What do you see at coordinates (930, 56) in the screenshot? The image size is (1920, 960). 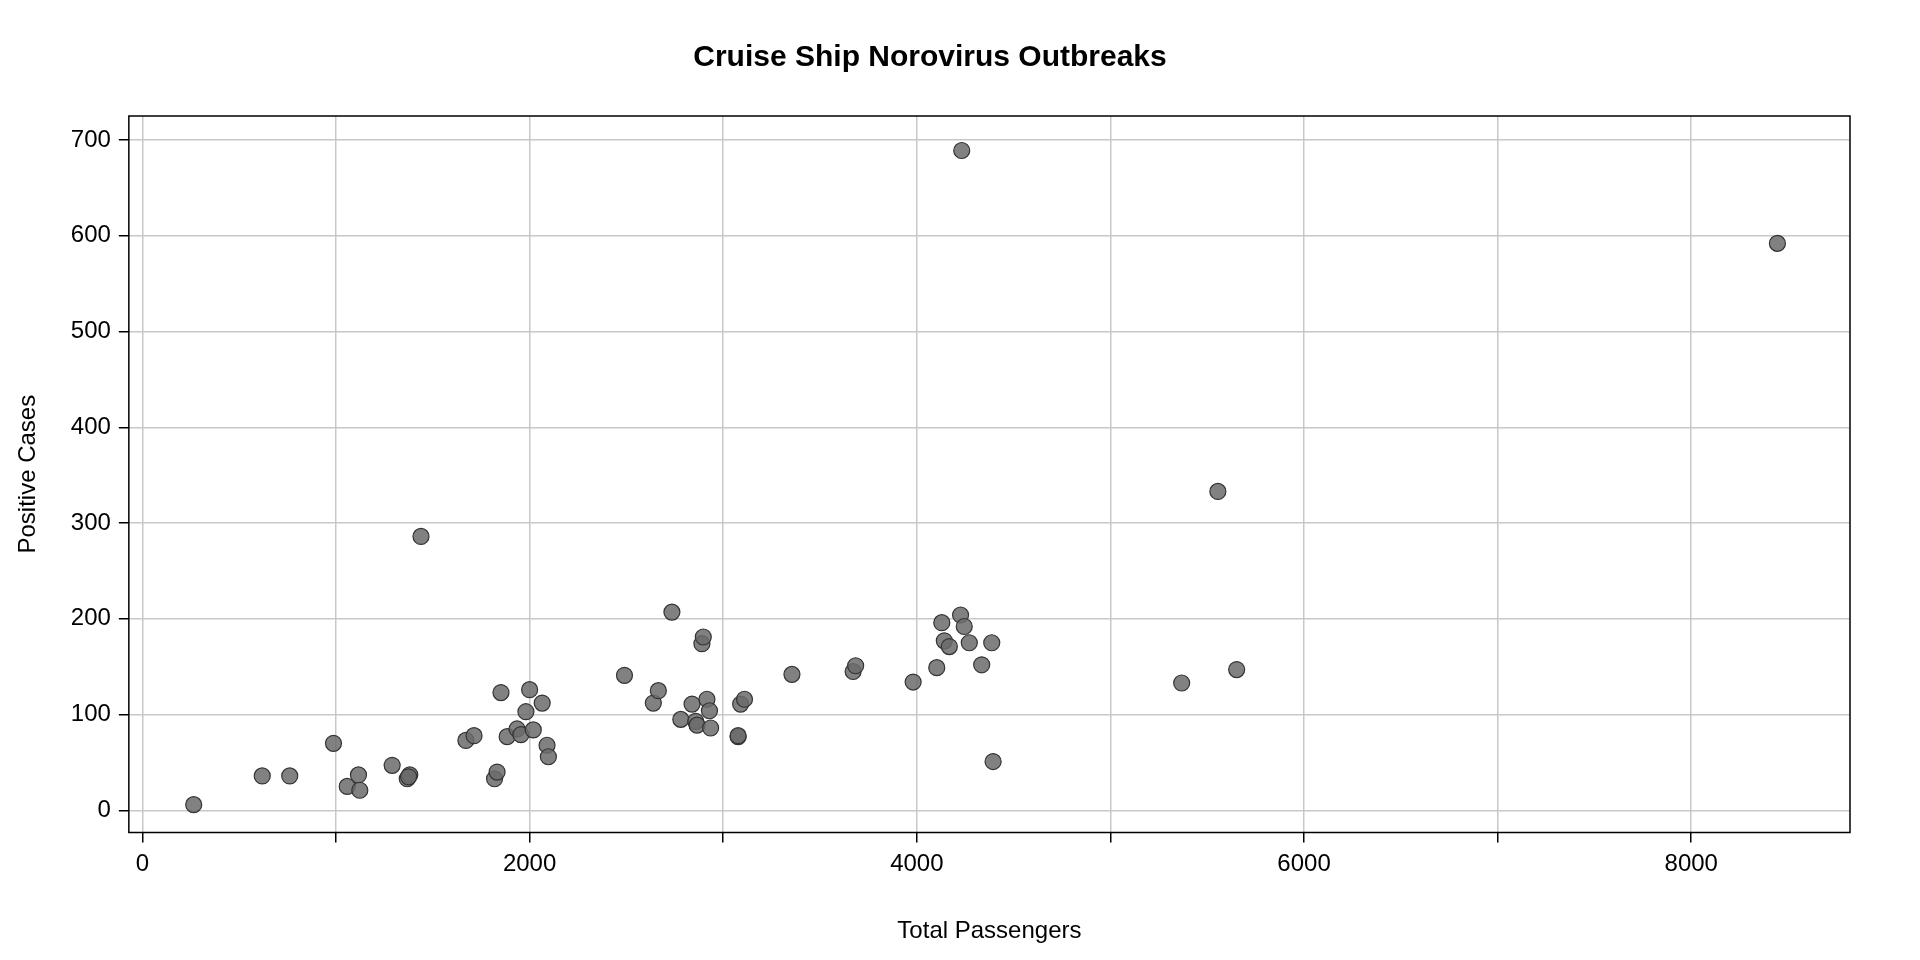 I see `chart-title: Cruise Ship Norovirus Outbreaks` at bounding box center [930, 56].